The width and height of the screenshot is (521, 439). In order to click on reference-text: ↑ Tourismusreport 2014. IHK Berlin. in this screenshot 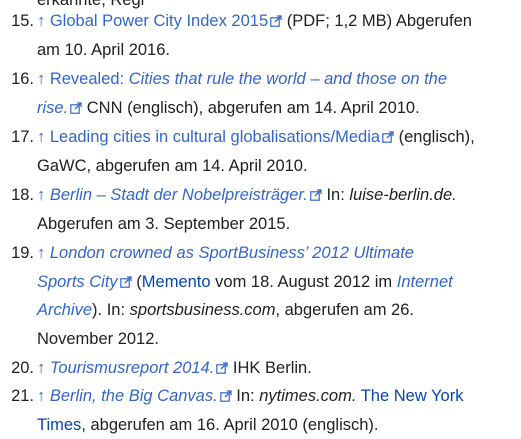, I will do `click(273, 368)`.